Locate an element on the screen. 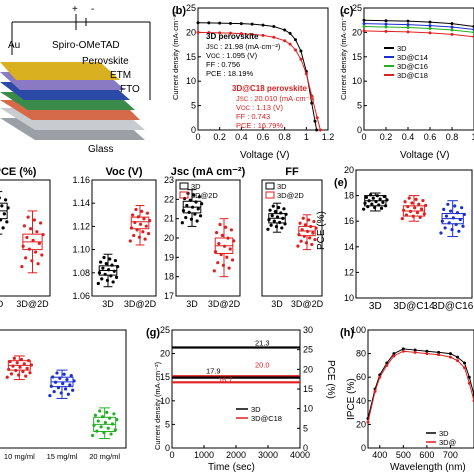  y2-tick-label: 10 is located at coordinates (308, 409).